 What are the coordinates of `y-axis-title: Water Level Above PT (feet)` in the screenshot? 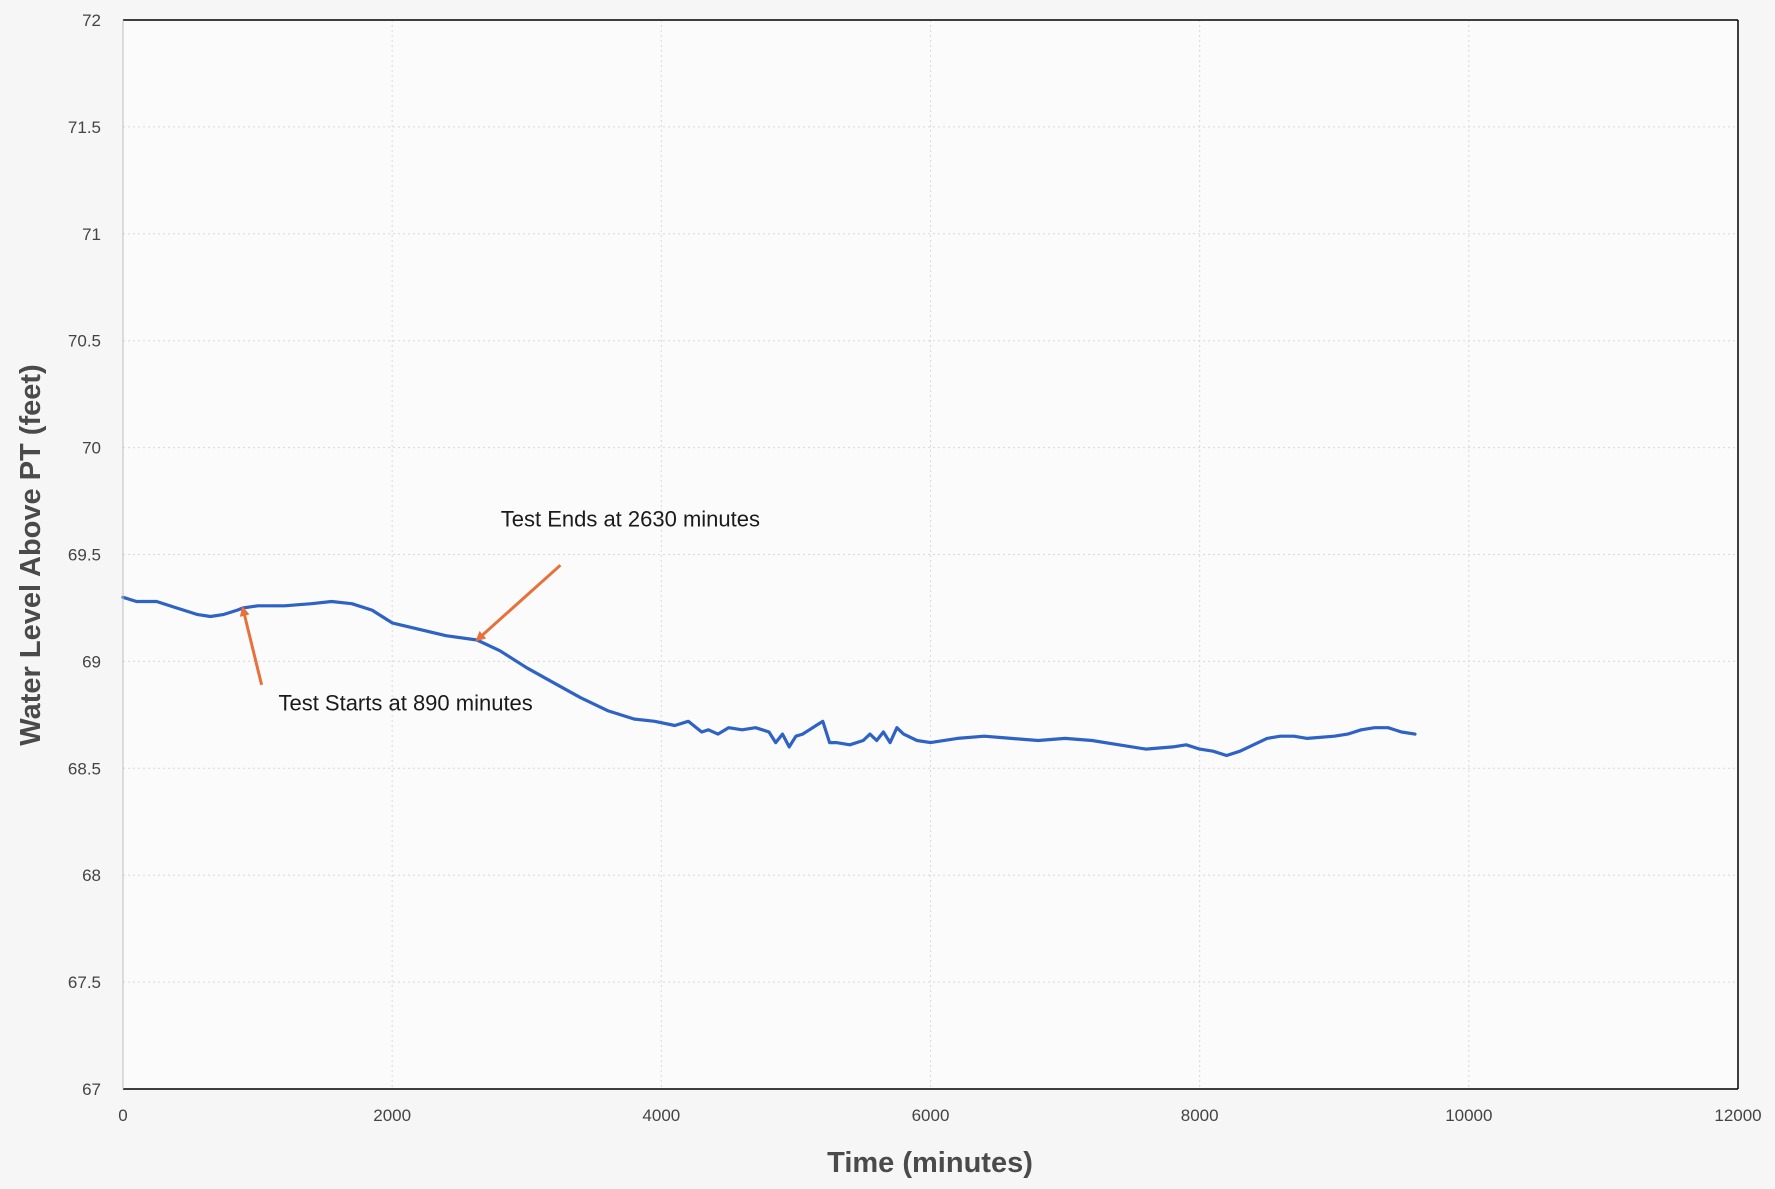 It's located at (31, 554).